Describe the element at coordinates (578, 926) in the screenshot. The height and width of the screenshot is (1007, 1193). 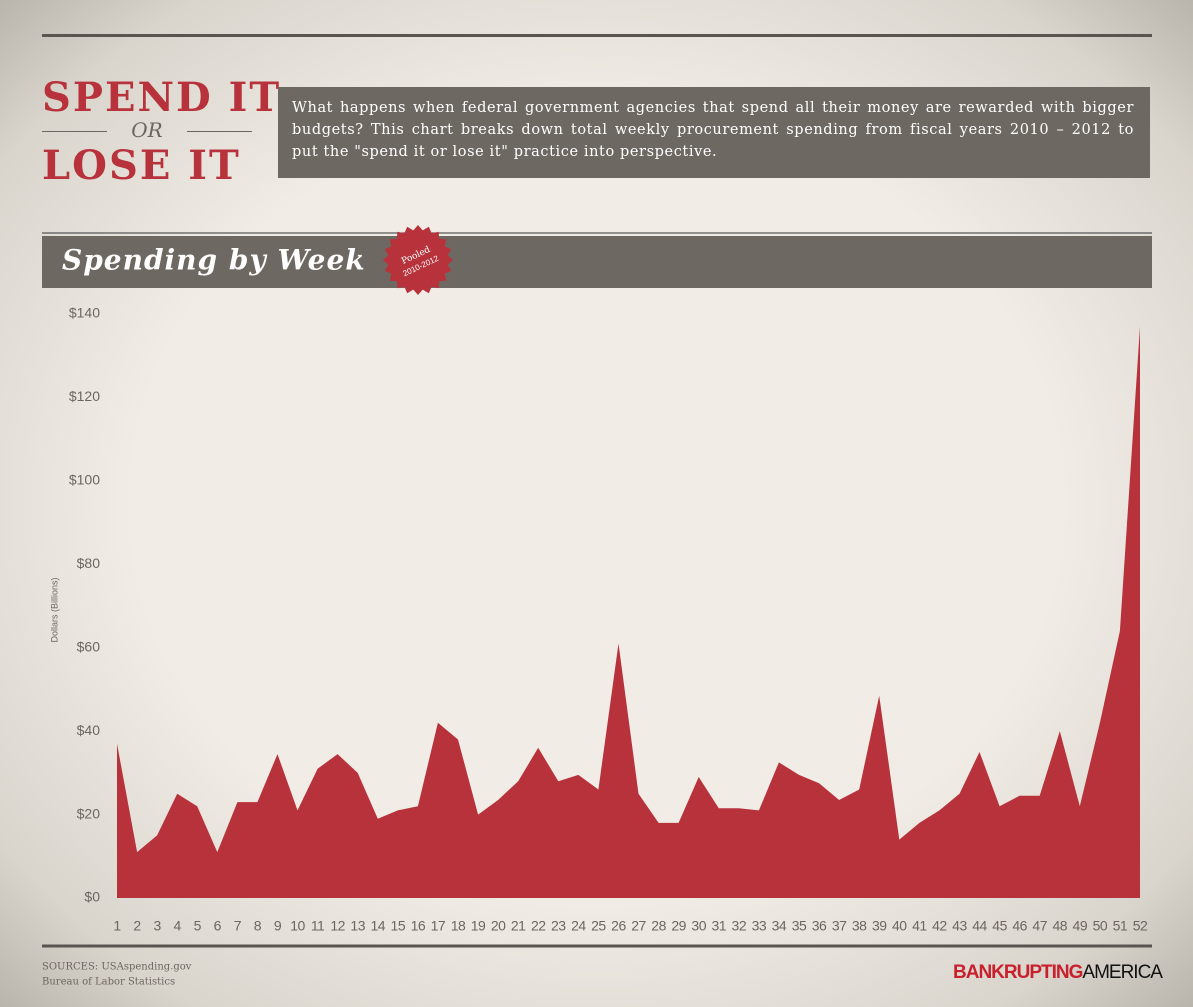
I see `x-tick-label: 24` at that location.